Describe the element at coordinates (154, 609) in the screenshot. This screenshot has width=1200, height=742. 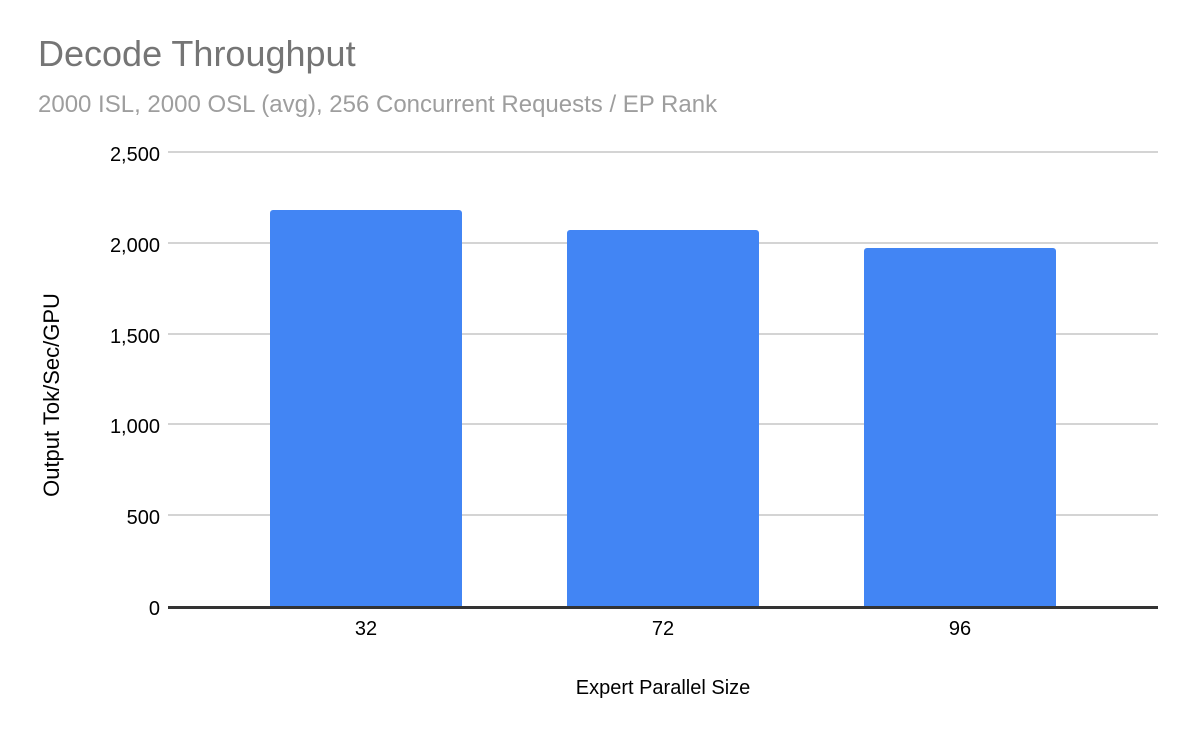
I see `y-axis-tick-label: 0` at that location.